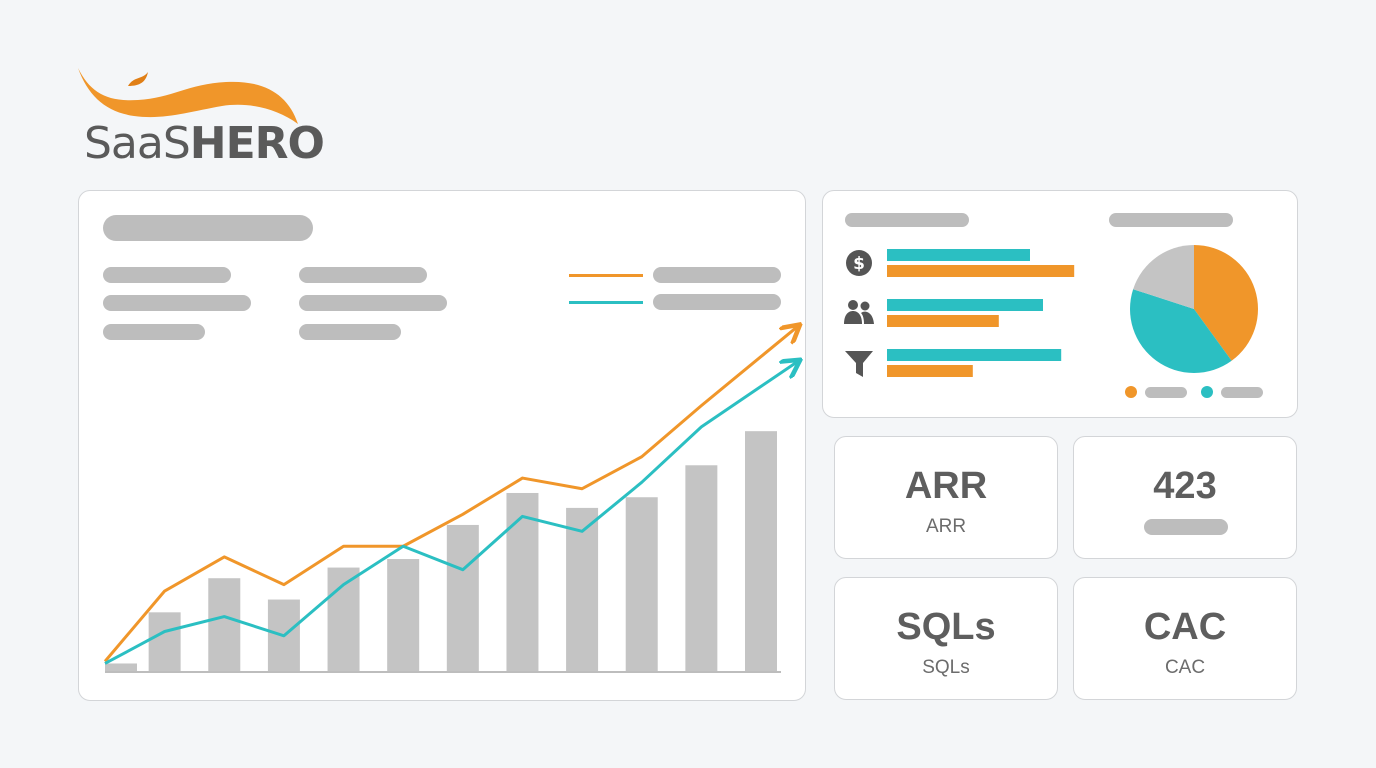 Image resolution: width=1376 pixels, height=768 pixels. I want to click on metric-label: SQLs, so click(946, 667).